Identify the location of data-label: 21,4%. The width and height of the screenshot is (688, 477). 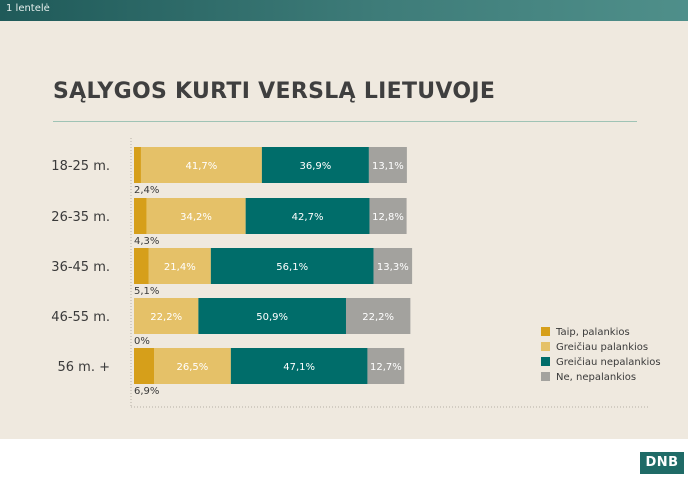
(180, 267).